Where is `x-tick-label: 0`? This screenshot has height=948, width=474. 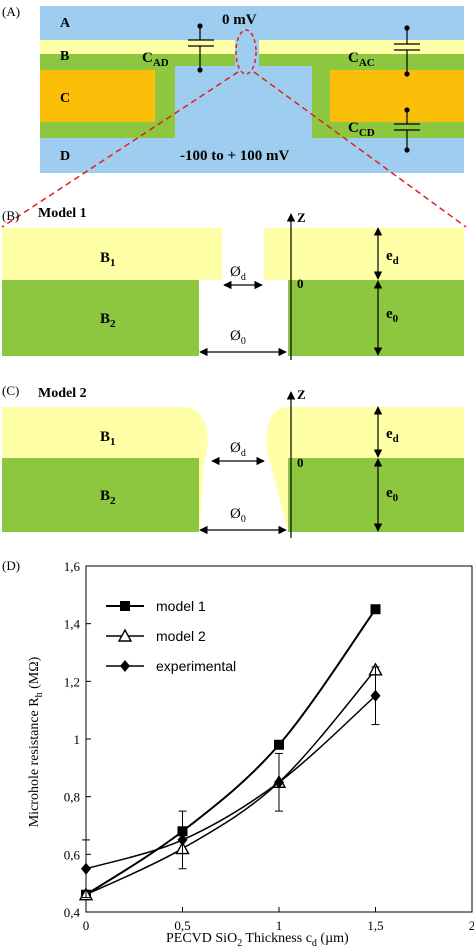
x-tick-label: 0 is located at coordinates (86, 925).